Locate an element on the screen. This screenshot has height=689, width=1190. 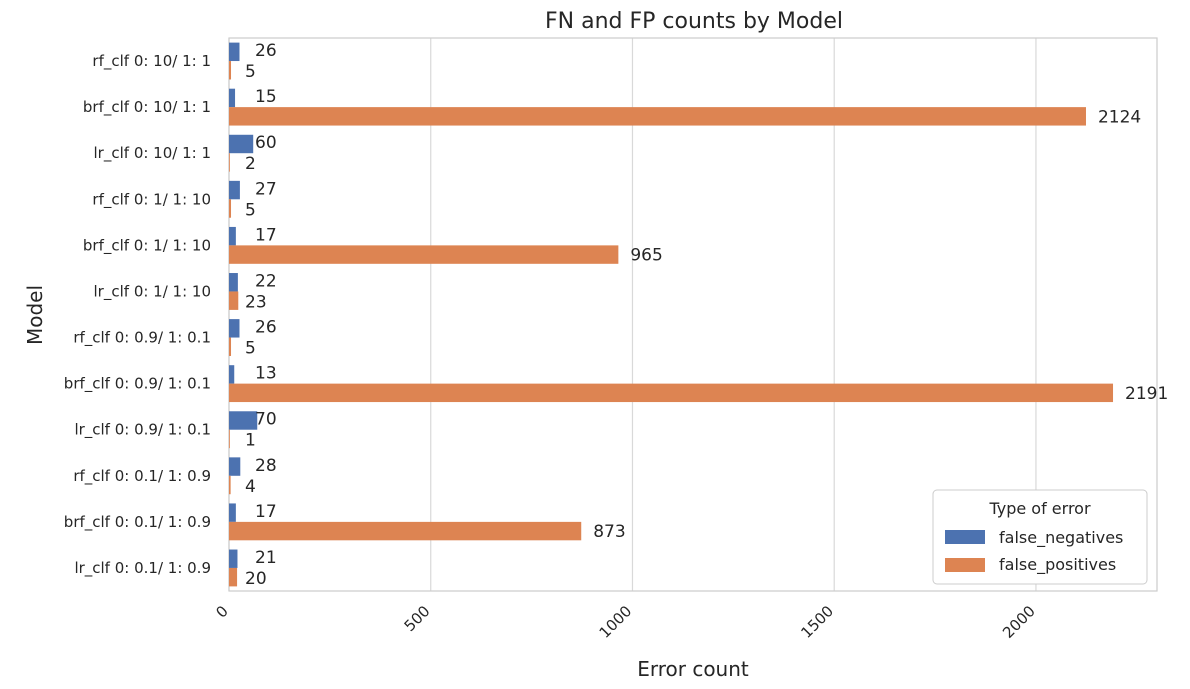
y-tick-label-2: lr_clf 0: 10/ 1: 1 is located at coordinates (152, 153).